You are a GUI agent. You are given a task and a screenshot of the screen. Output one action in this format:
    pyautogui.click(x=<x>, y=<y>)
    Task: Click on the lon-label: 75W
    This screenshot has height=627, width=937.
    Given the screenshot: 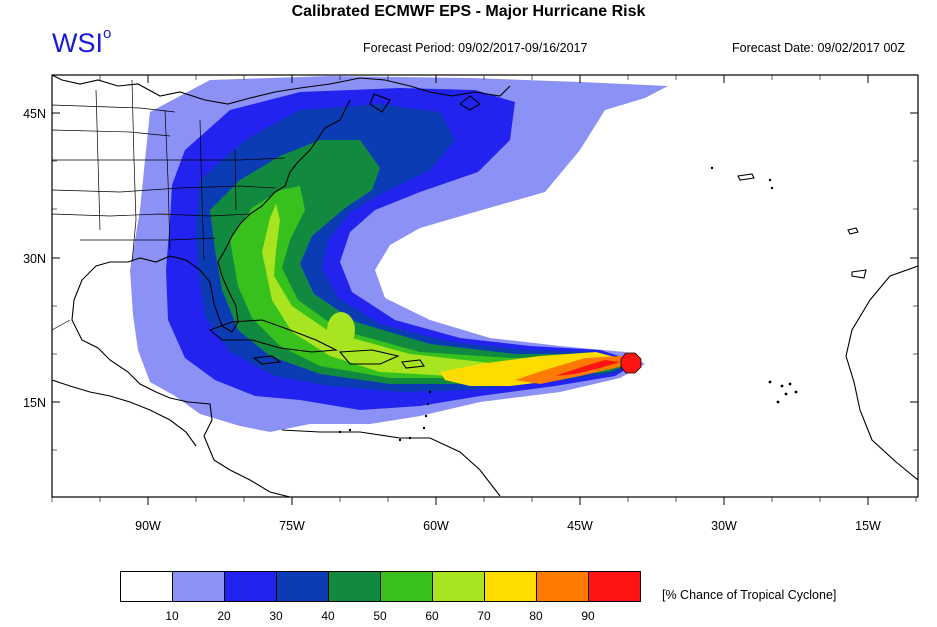 What is the action you would take?
    pyautogui.click(x=292, y=526)
    